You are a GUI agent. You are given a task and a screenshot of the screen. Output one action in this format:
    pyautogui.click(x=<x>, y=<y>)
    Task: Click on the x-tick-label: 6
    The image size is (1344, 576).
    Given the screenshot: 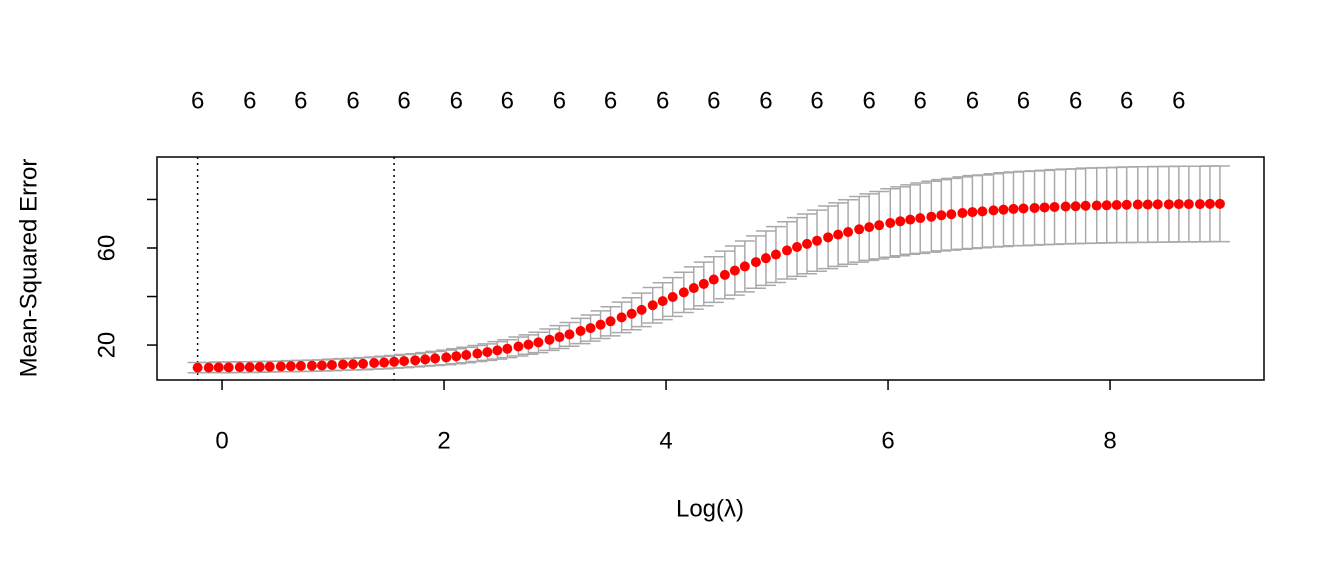 What is the action you would take?
    pyautogui.click(x=887, y=440)
    